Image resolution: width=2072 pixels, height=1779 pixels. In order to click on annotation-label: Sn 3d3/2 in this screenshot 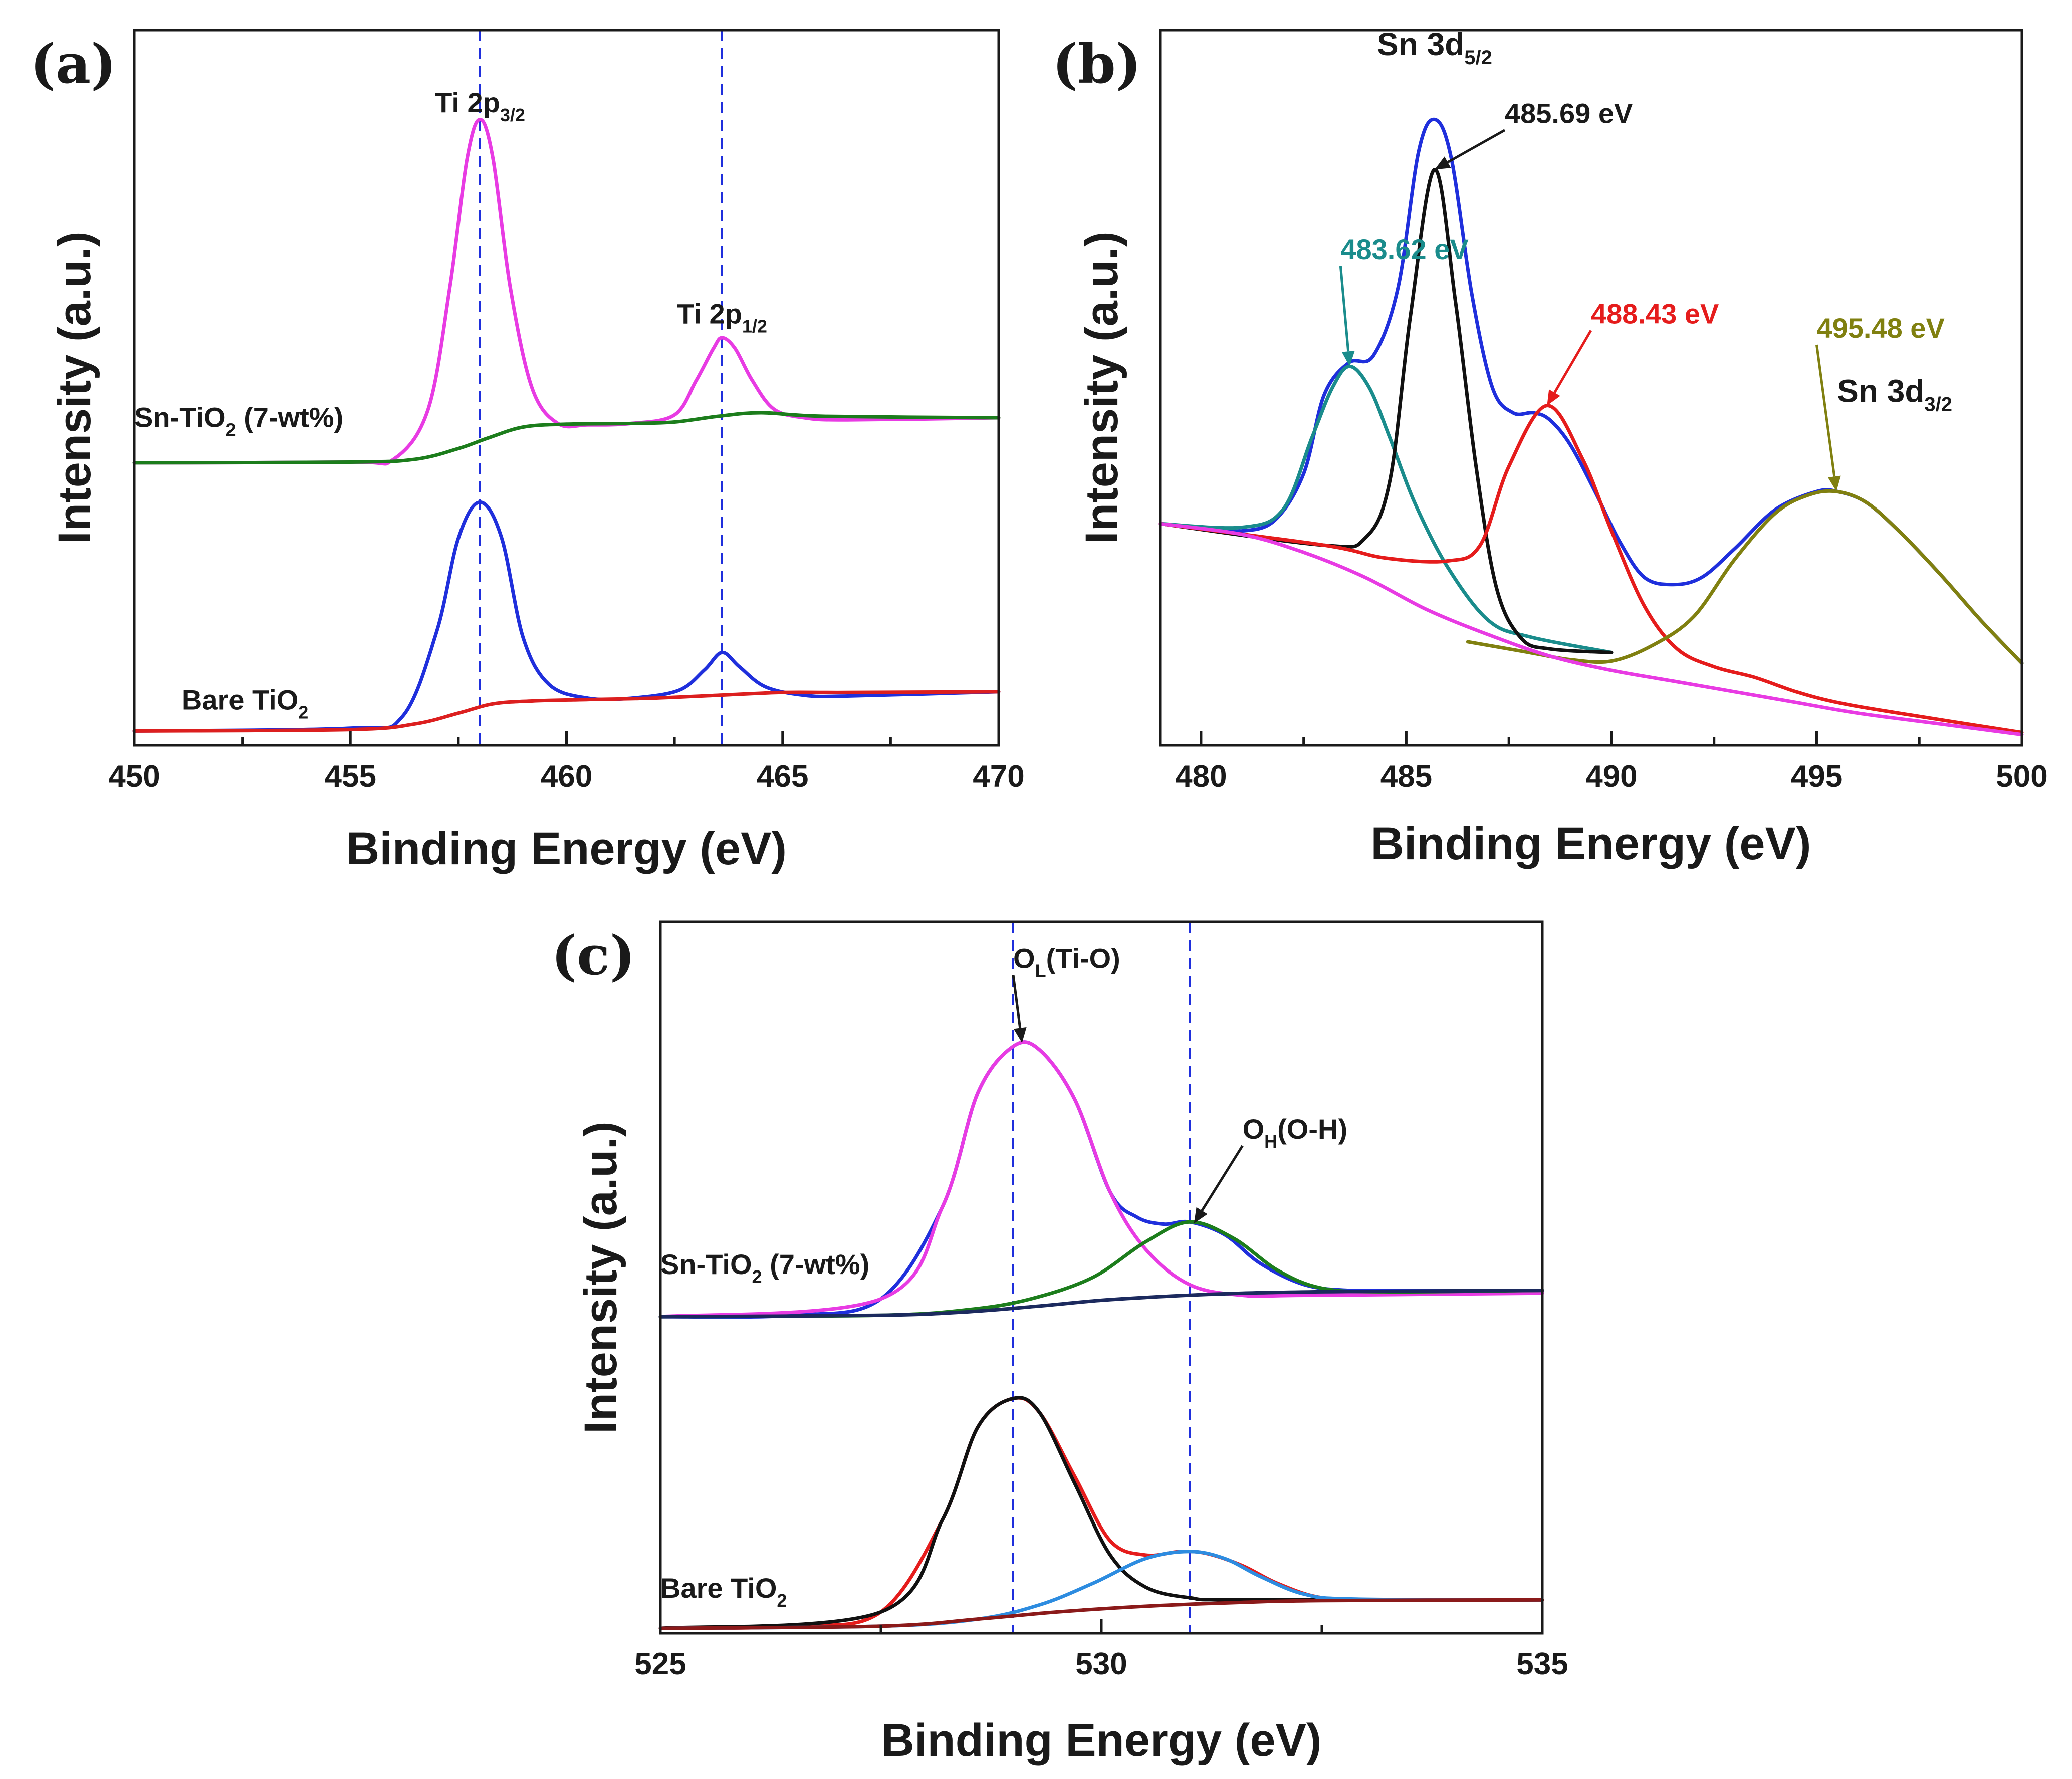, I will do `click(1894, 394)`.